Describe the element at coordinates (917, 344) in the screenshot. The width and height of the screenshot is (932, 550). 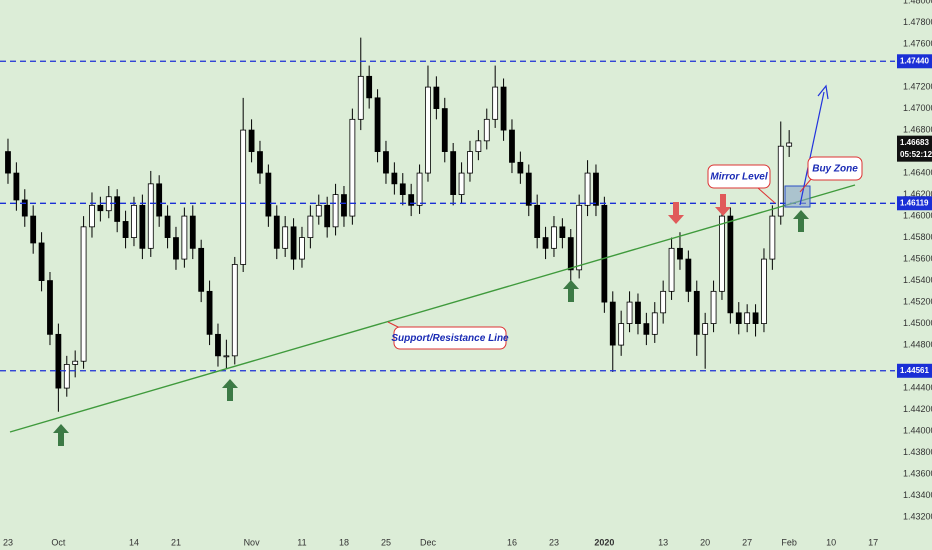
I see `y-tick-label: 1.44800` at that location.